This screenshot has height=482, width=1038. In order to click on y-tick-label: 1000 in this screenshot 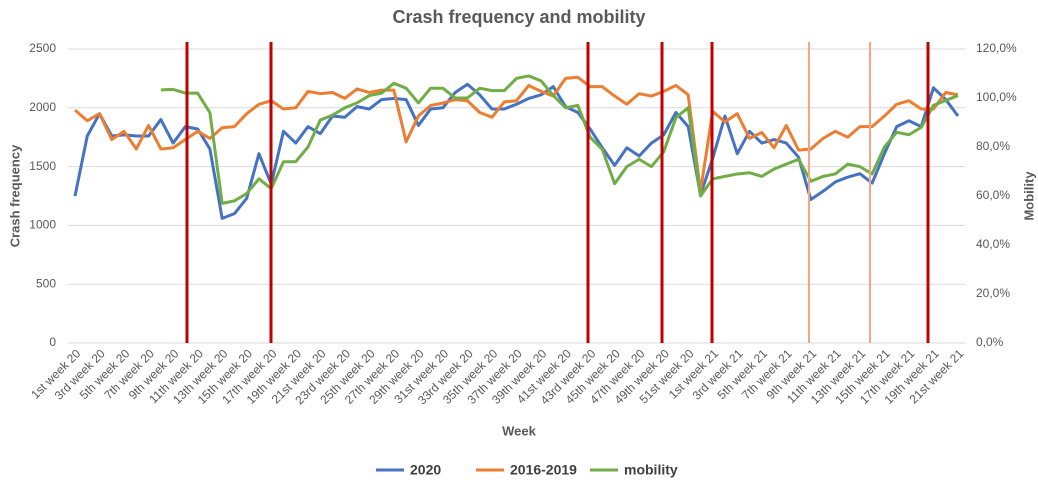, I will do `click(42, 225)`.